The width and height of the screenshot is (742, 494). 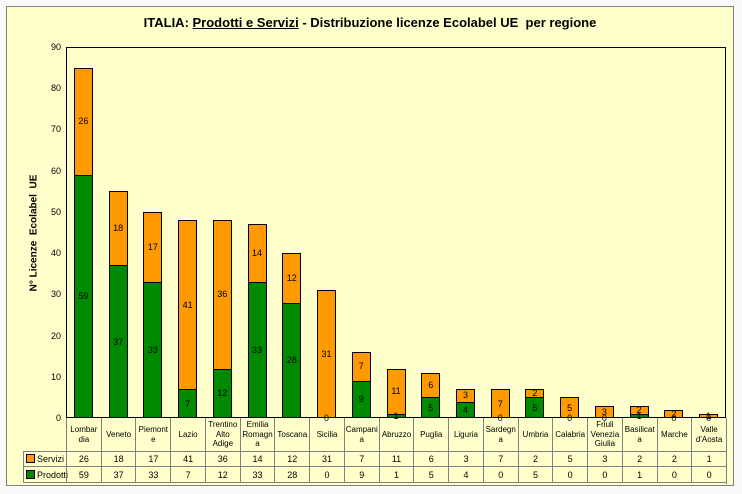 I want to click on bar-value-label: 17, so click(x=152, y=246).